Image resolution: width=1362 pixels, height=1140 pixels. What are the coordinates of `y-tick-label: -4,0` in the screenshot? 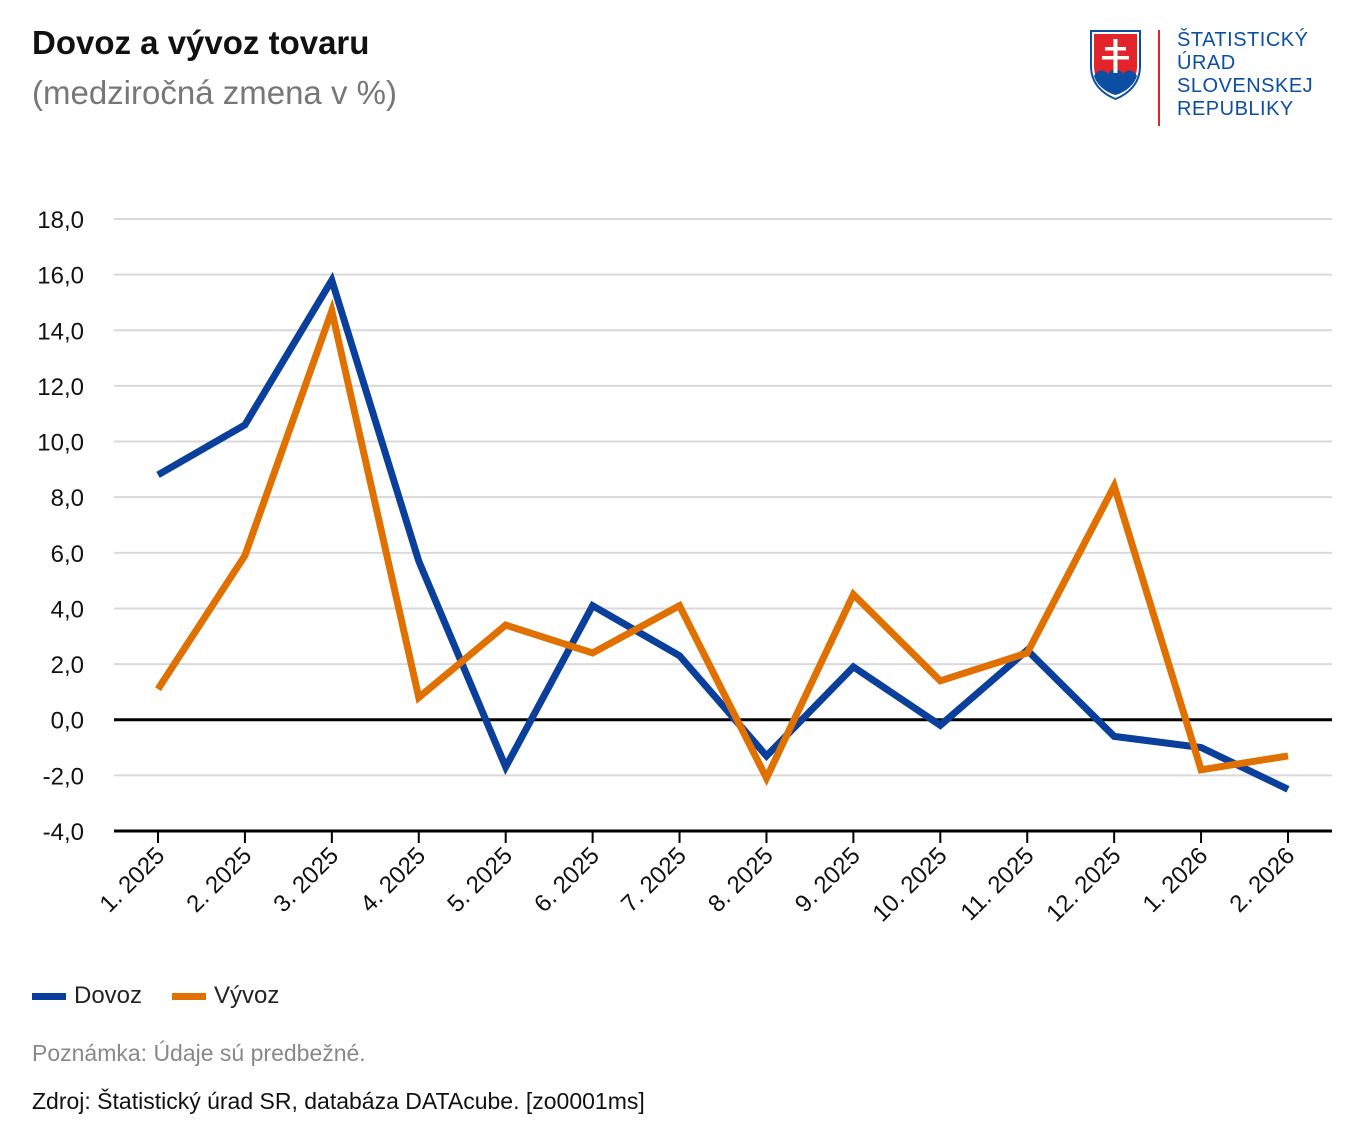 It's located at (63, 832).